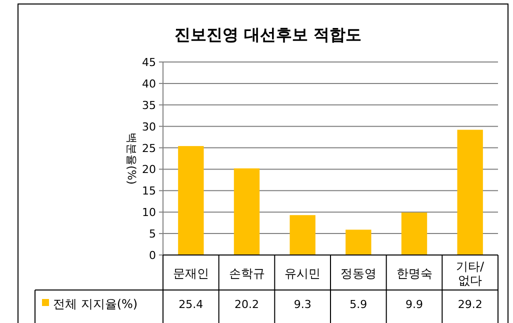 The width and height of the screenshot is (513, 323). I want to click on x-tick-label: 문재인, so click(190, 273).